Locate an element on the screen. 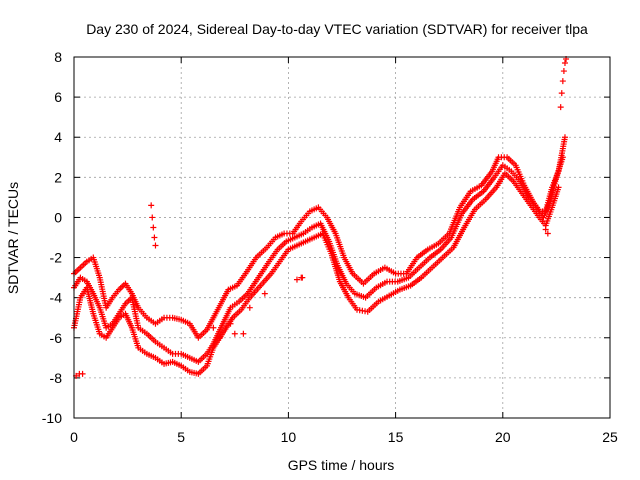 The height and width of the screenshot is (480, 640). y-tick-label: -4 is located at coordinates (56, 298).